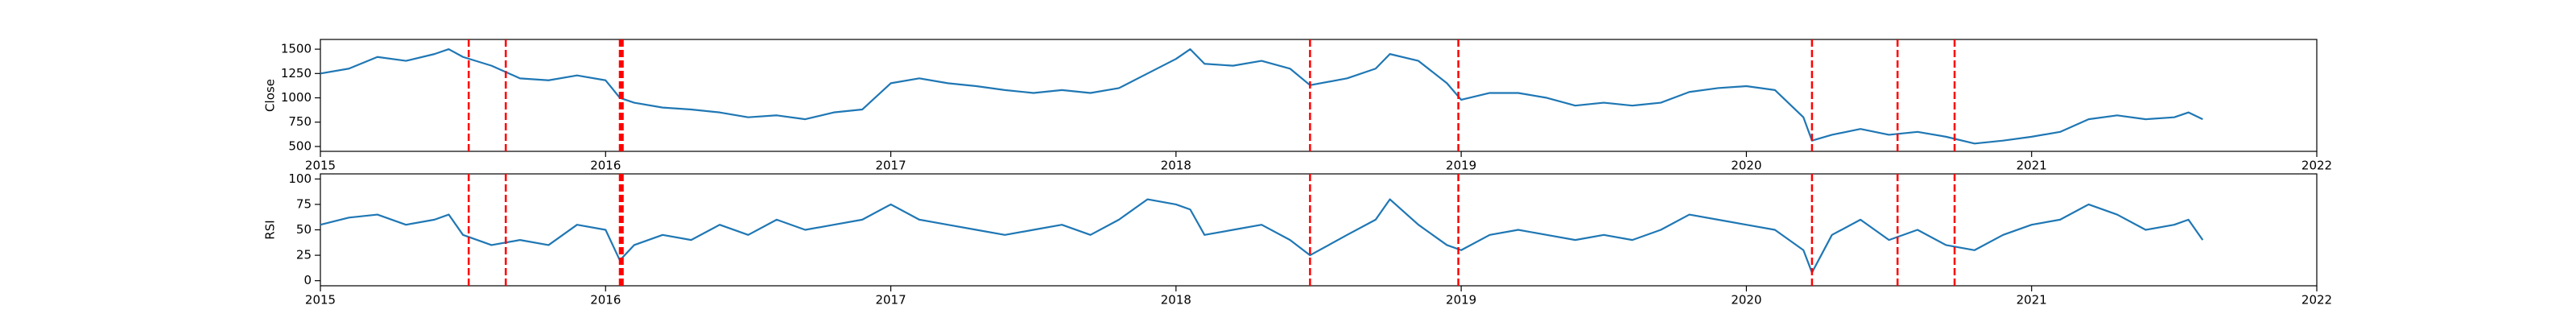 This screenshot has height=322, width=2576. I want to click on y-tick-label: 1250, so click(296, 73).